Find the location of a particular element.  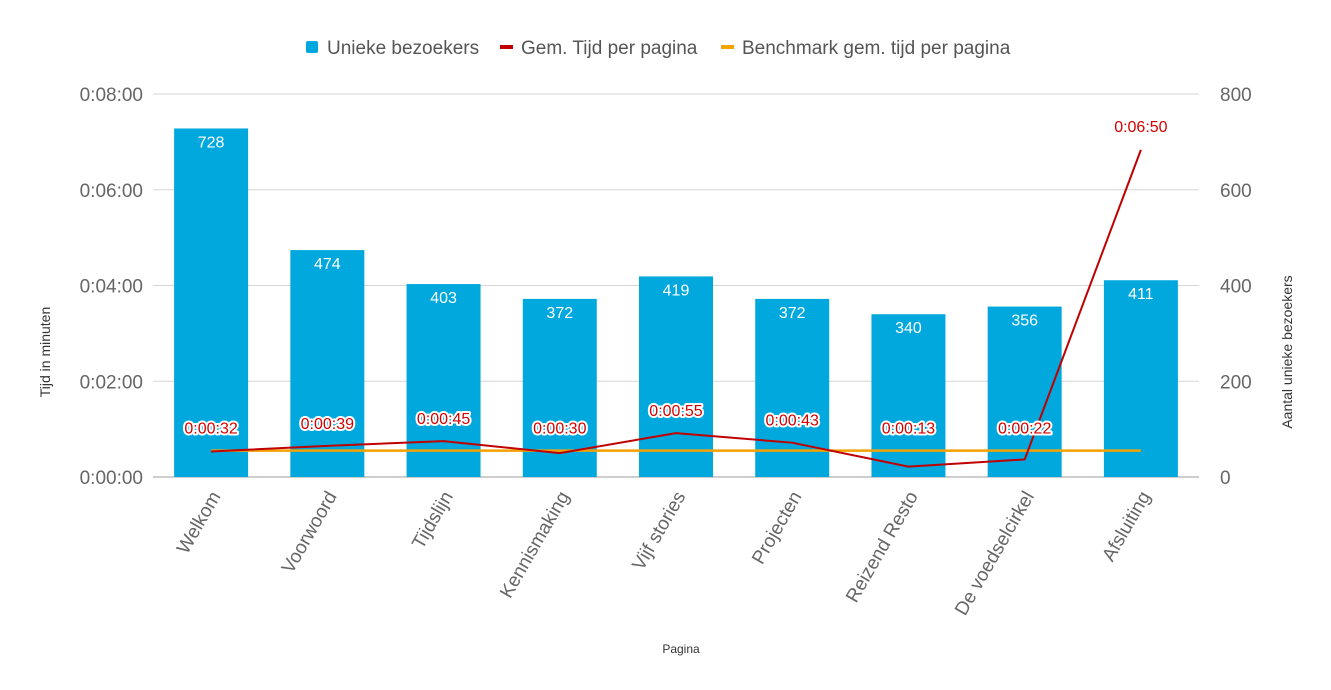

bar-value-label: 340 is located at coordinates (908, 328).